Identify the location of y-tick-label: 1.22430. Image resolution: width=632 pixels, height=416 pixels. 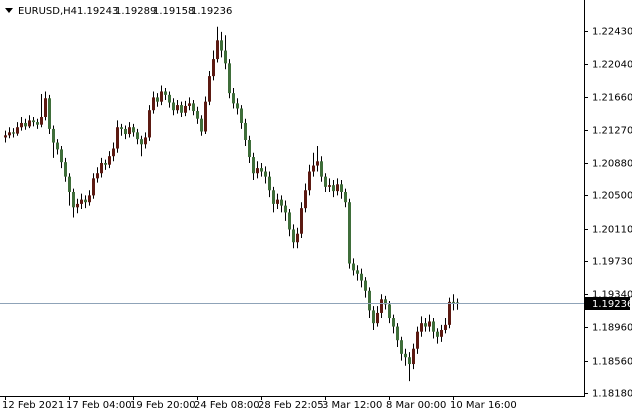
(612, 32).